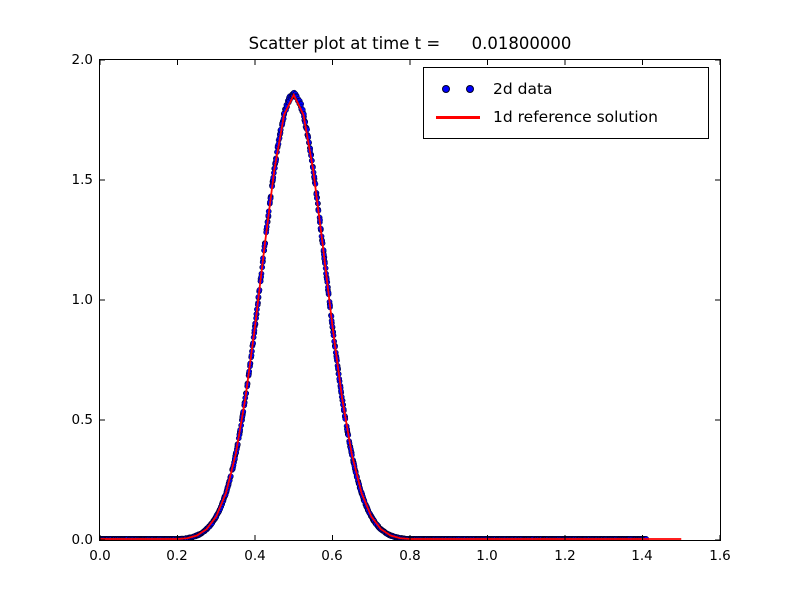  I want to click on scatter-marker-icon, so click(458, 89).